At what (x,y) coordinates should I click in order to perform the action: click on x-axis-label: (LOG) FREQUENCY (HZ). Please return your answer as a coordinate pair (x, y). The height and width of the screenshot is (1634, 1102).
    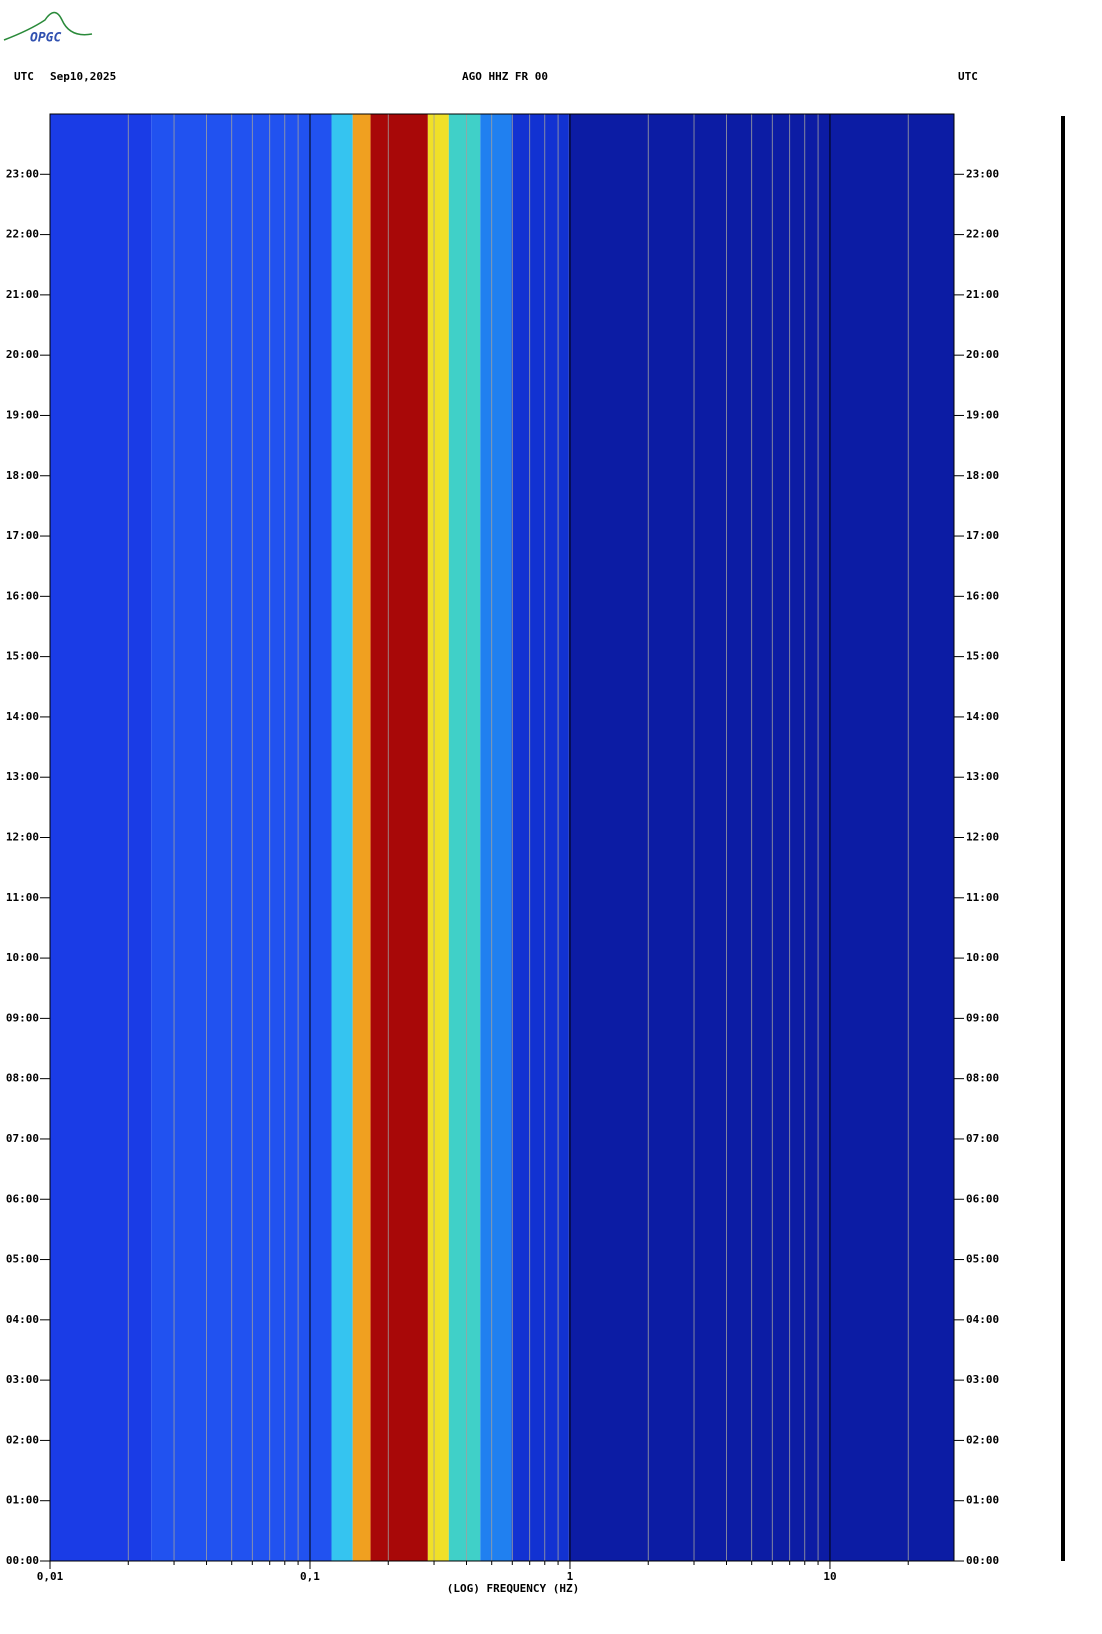
    Looking at the image, I should click on (513, 1588).